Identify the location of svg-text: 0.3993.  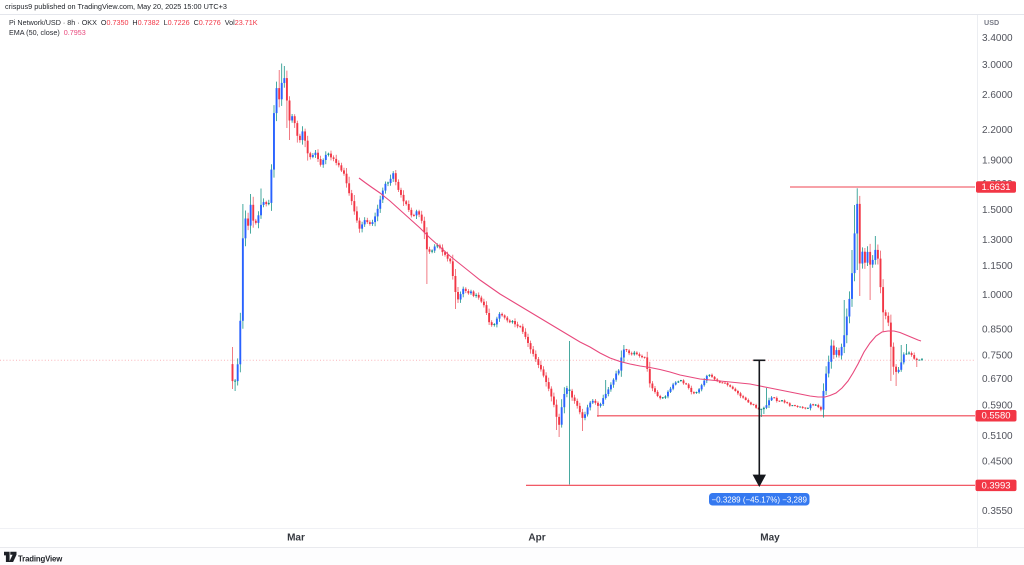
(995, 485).